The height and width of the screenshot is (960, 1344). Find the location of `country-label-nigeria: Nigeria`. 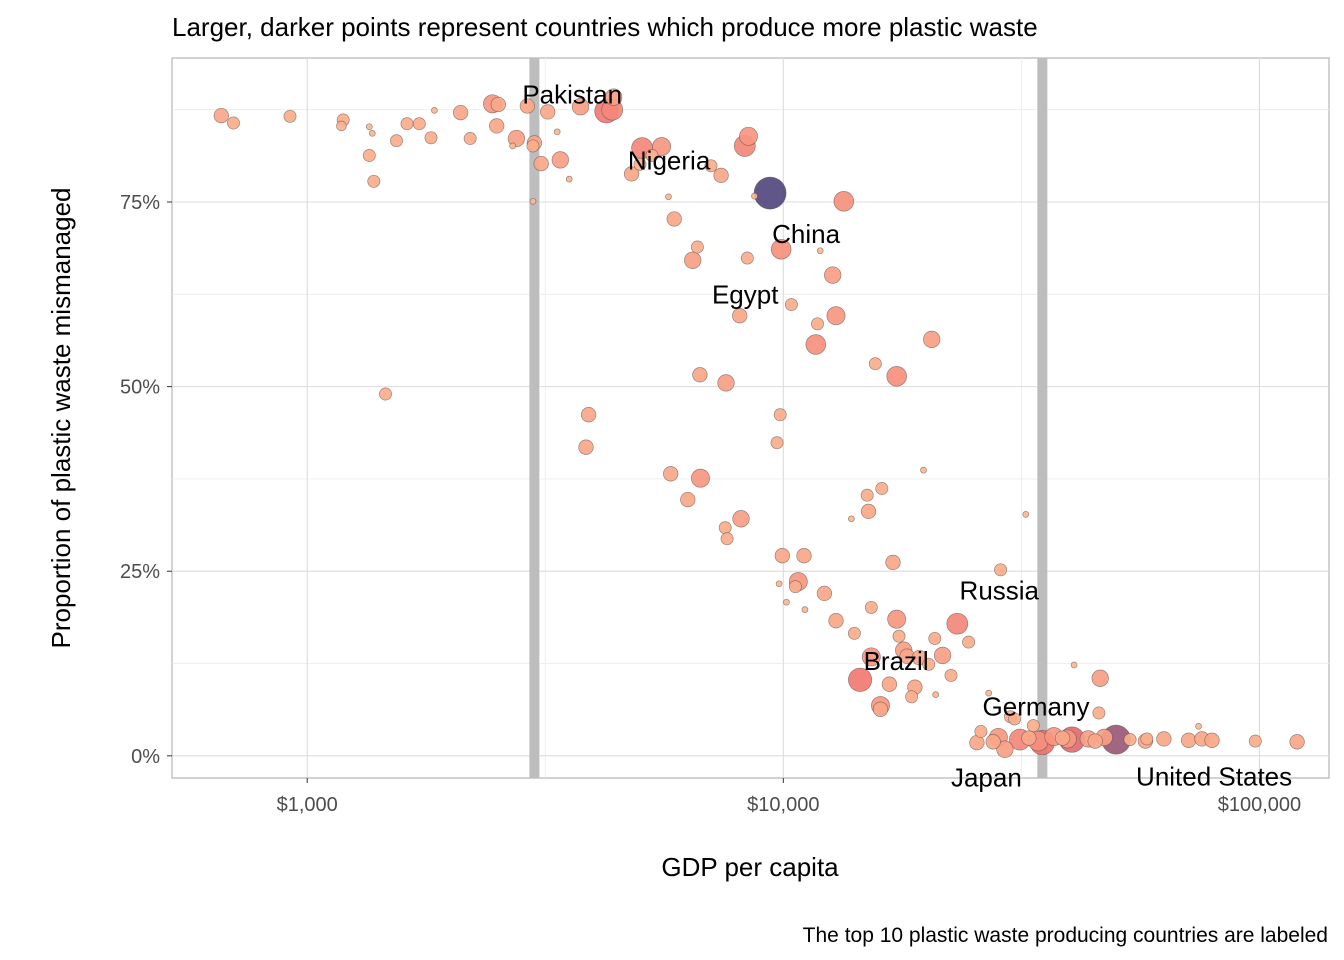

country-label-nigeria: Nigeria is located at coordinates (669, 160).